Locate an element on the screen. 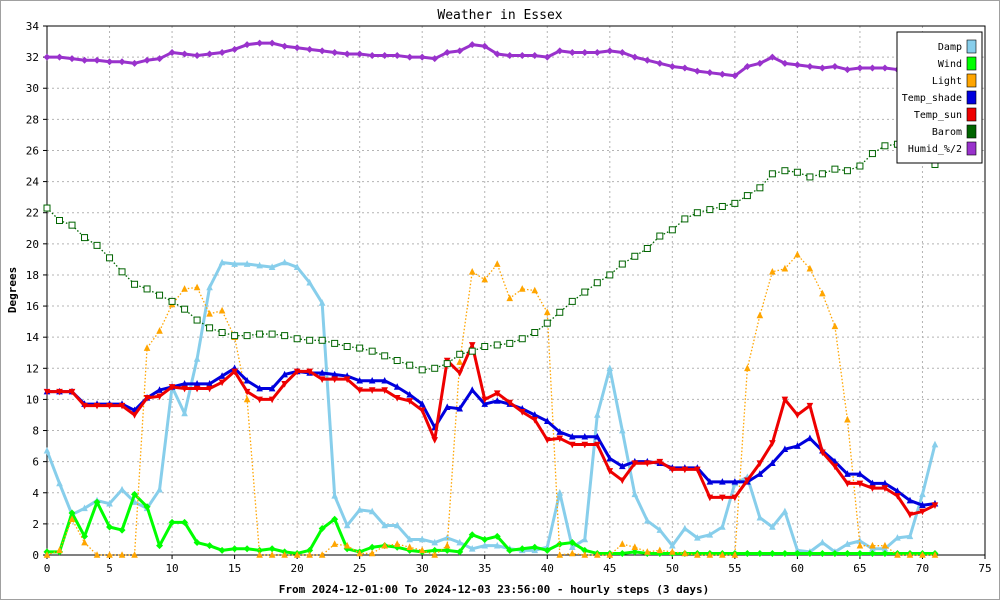 The width and height of the screenshot is (1000, 600). legend-swatch-wind is located at coordinates (971, 63).